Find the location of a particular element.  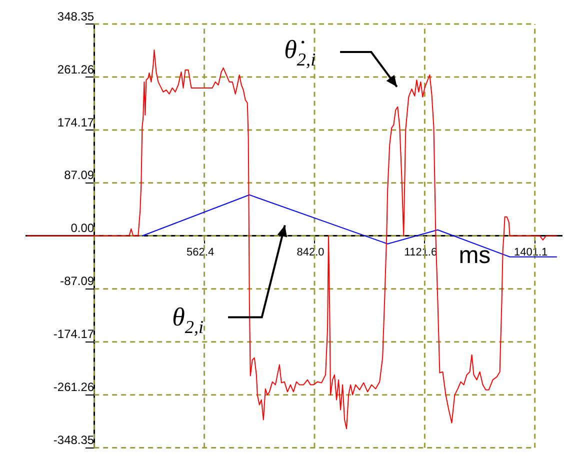

y-tick-label: 261.26 is located at coordinates (75, 69).